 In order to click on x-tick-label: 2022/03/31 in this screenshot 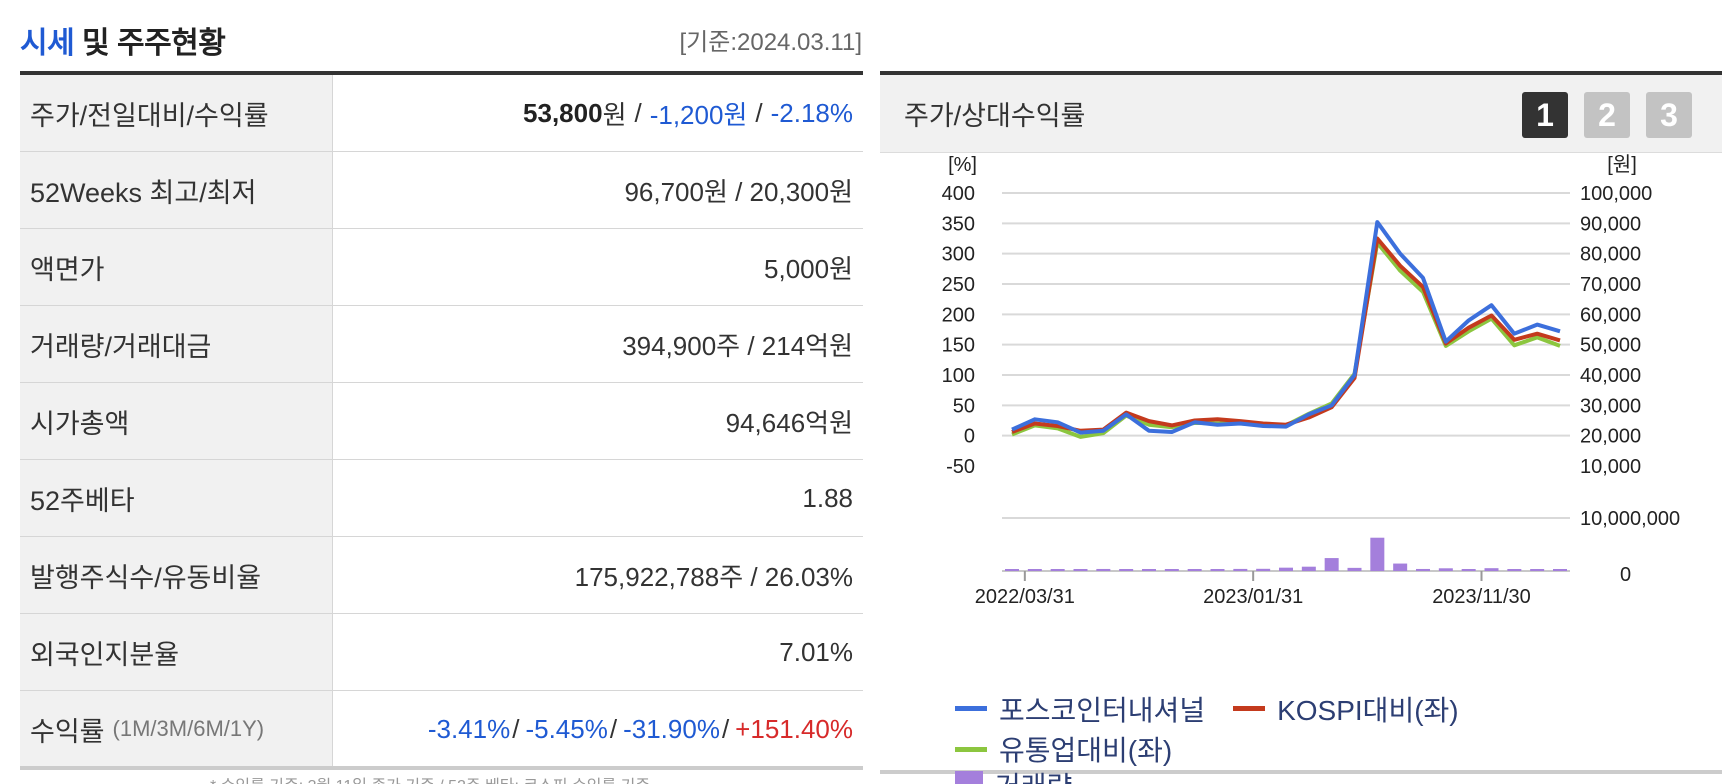, I will do `click(1025, 597)`.